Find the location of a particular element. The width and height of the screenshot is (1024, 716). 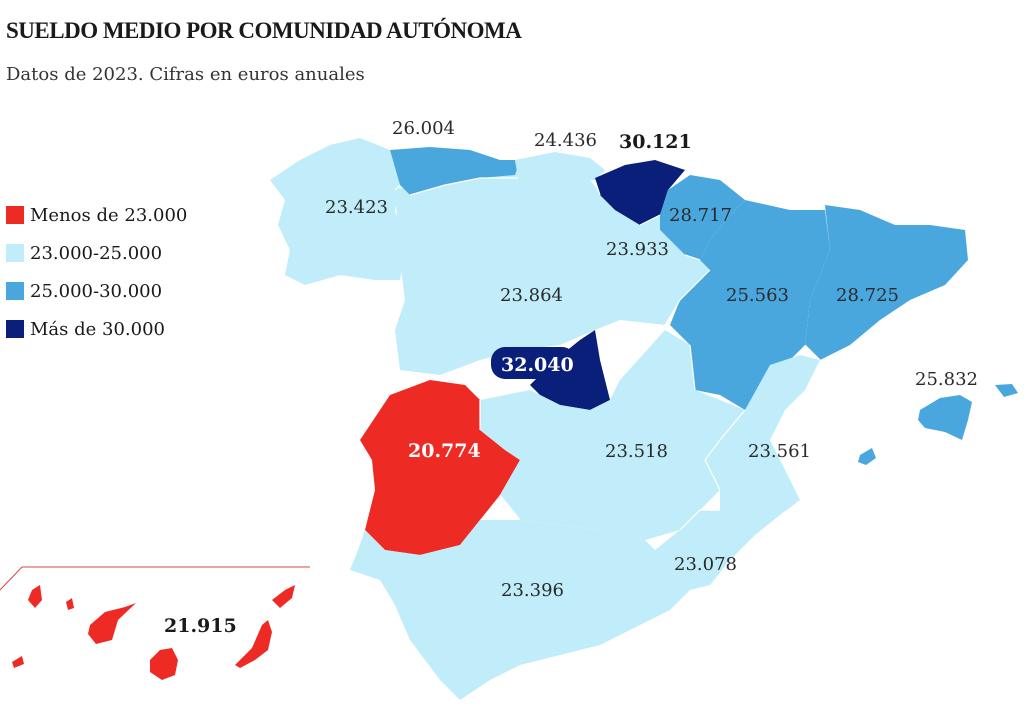

legend-item-mid: 23.000-25.000 is located at coordinates (96, 253).